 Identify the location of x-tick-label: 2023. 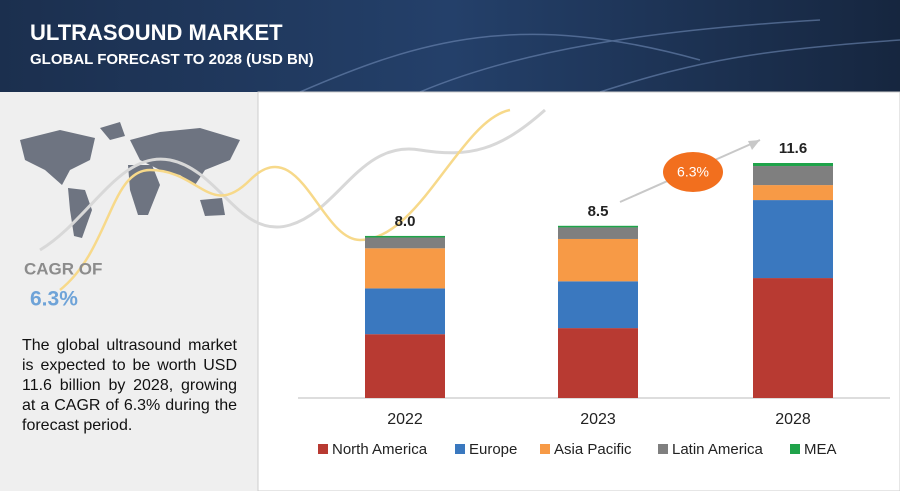
(598, 419).